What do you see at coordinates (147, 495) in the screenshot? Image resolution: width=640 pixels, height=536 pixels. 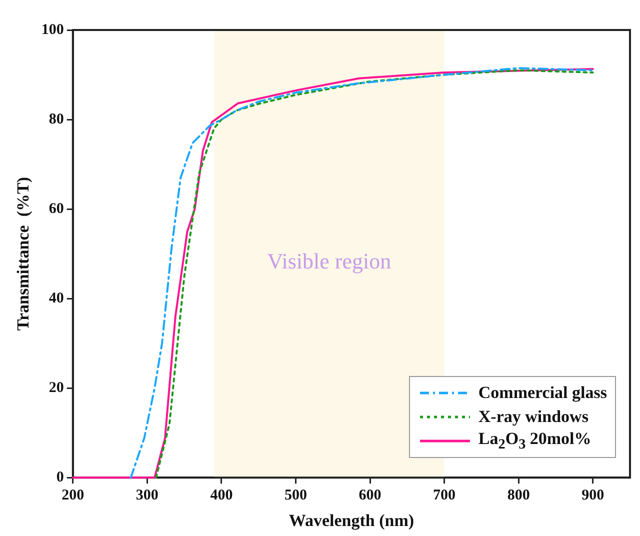 I see `x-tick-label: 300` at bounding box center [147, 495].